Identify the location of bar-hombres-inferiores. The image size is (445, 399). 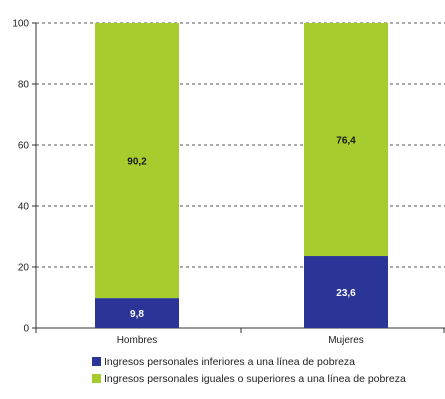
(137, 313).